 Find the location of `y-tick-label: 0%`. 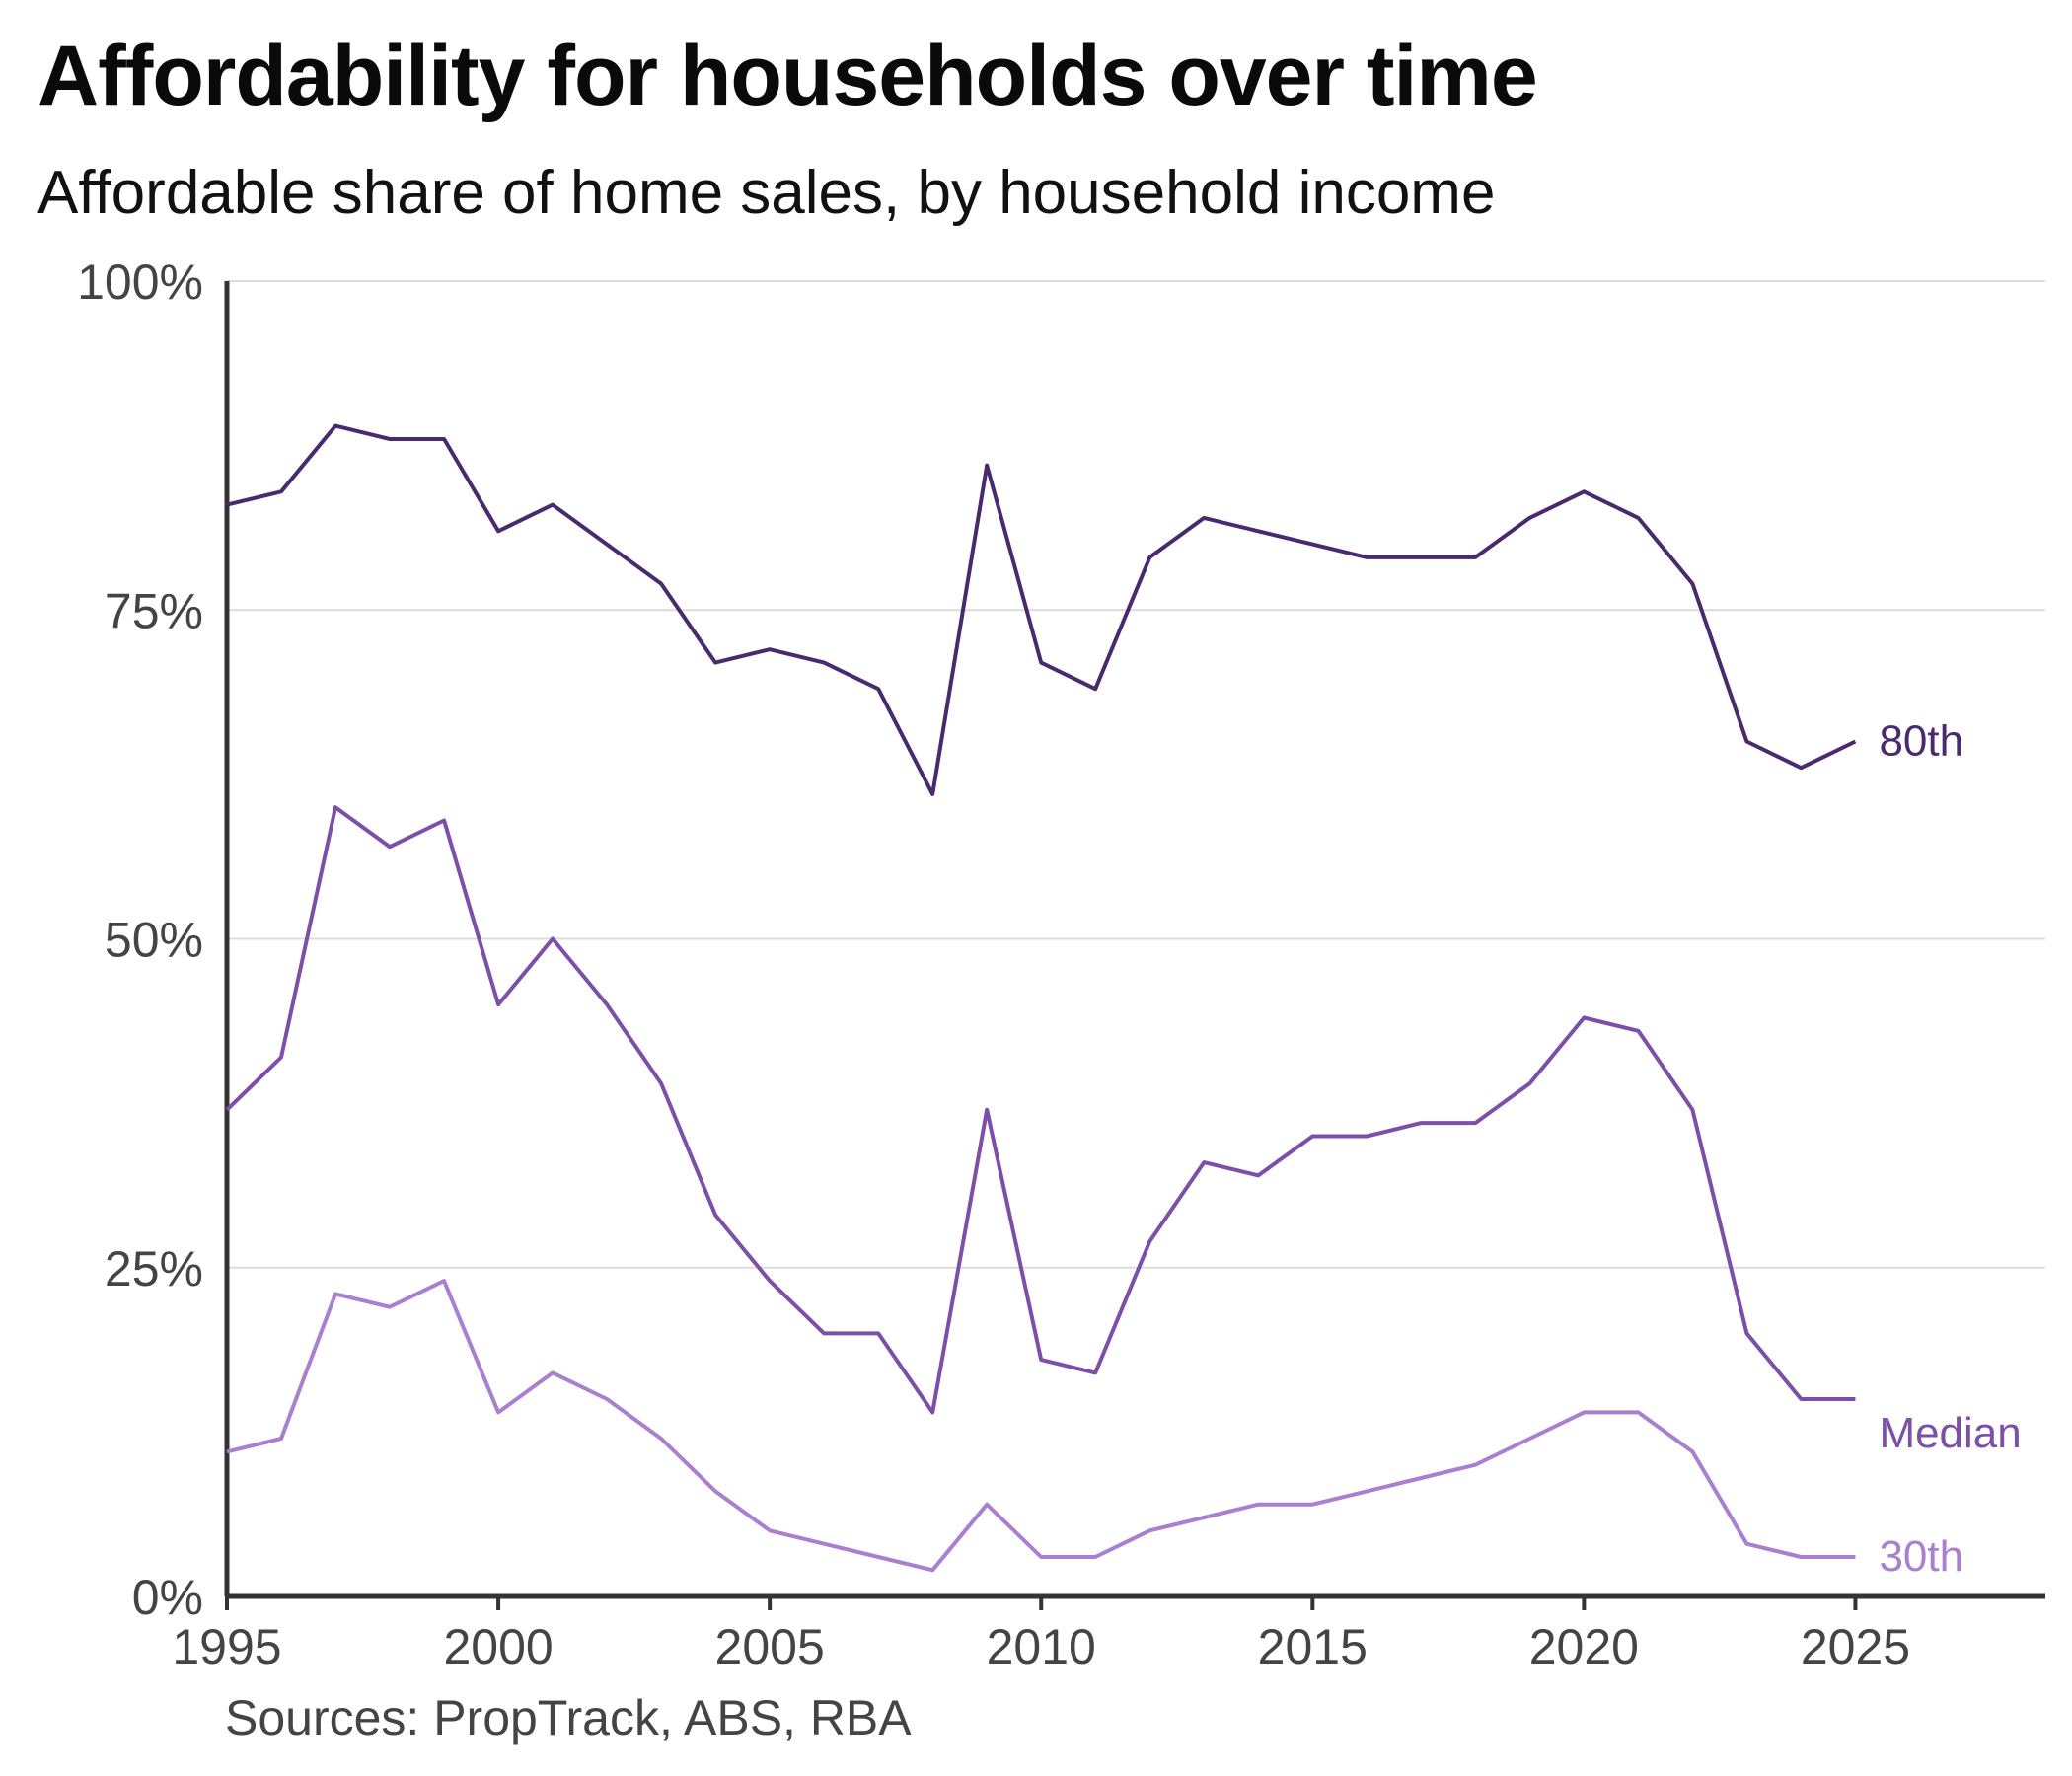

y-tick-label: 0% is located at coordinates (167, 1598).